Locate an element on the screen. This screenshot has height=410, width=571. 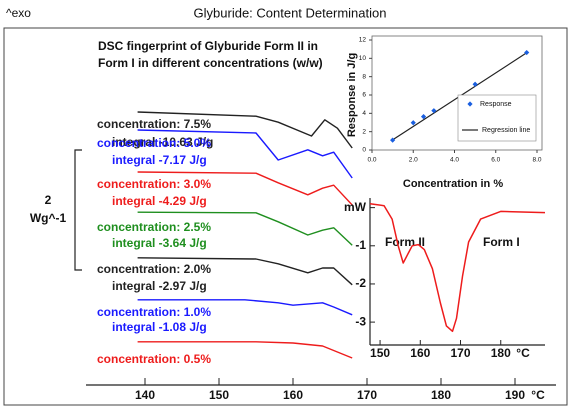
header: ^exo is located at coordinates (18, 13).